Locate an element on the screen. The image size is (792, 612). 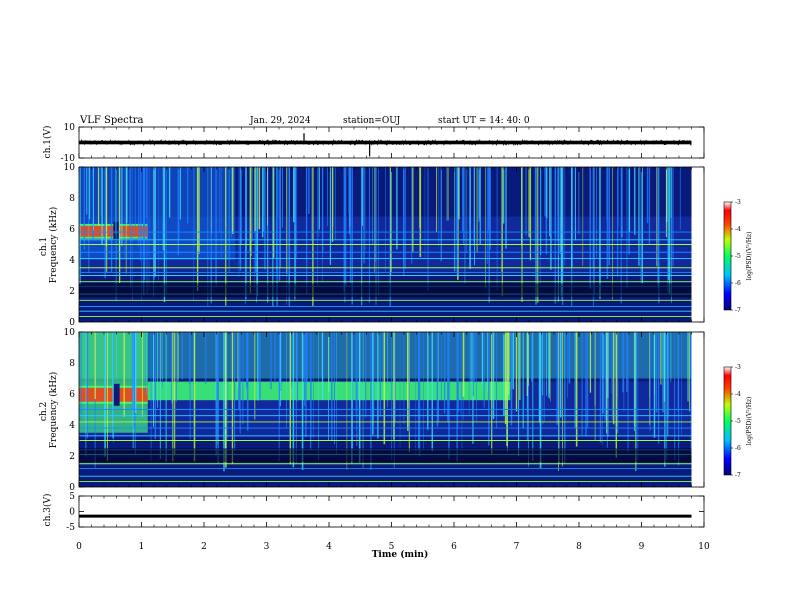
x-tick-label: 7 is located at coordinates (517, 547).